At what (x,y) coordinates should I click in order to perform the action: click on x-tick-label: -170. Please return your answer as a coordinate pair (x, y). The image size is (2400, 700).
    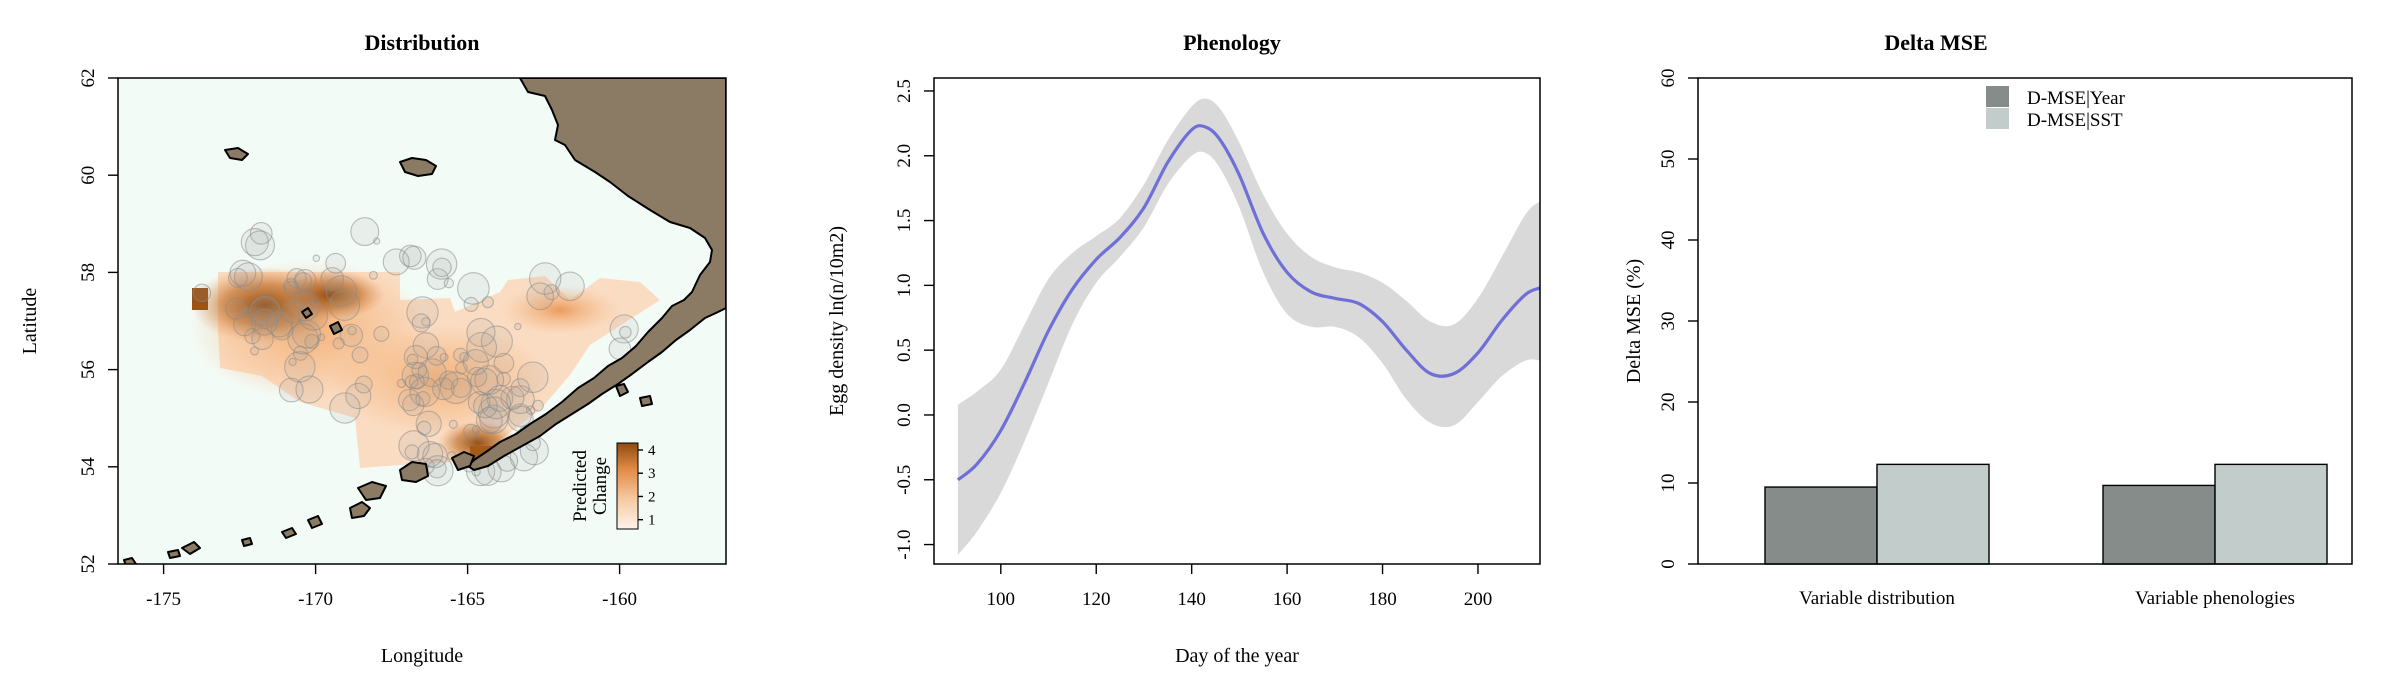
    Looking at the image, I should click on (315, 599).